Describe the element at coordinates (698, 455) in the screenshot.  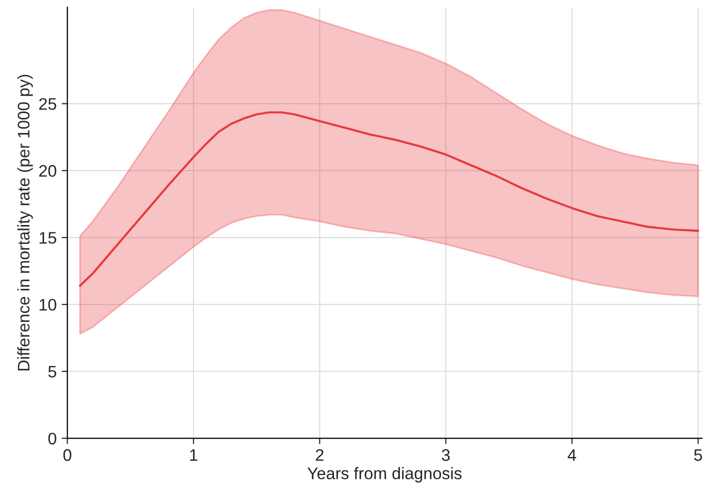
I see `x-tick-label: 5` at that location.